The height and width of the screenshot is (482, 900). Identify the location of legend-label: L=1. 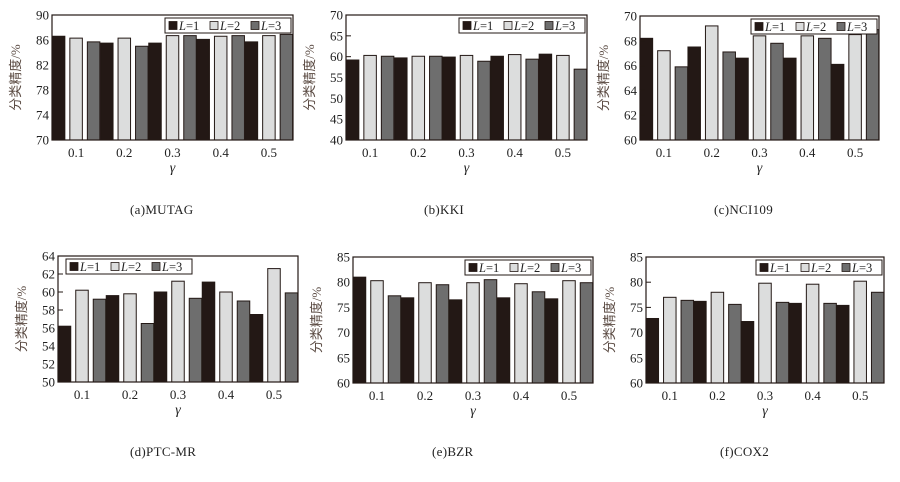
(188, 26).